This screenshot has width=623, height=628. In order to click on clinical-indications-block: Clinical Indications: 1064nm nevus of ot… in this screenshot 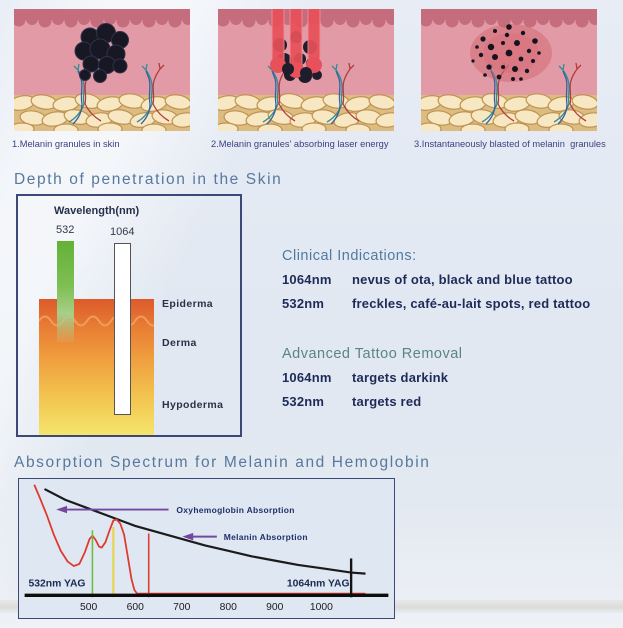, I will do `click(436, 284)`.